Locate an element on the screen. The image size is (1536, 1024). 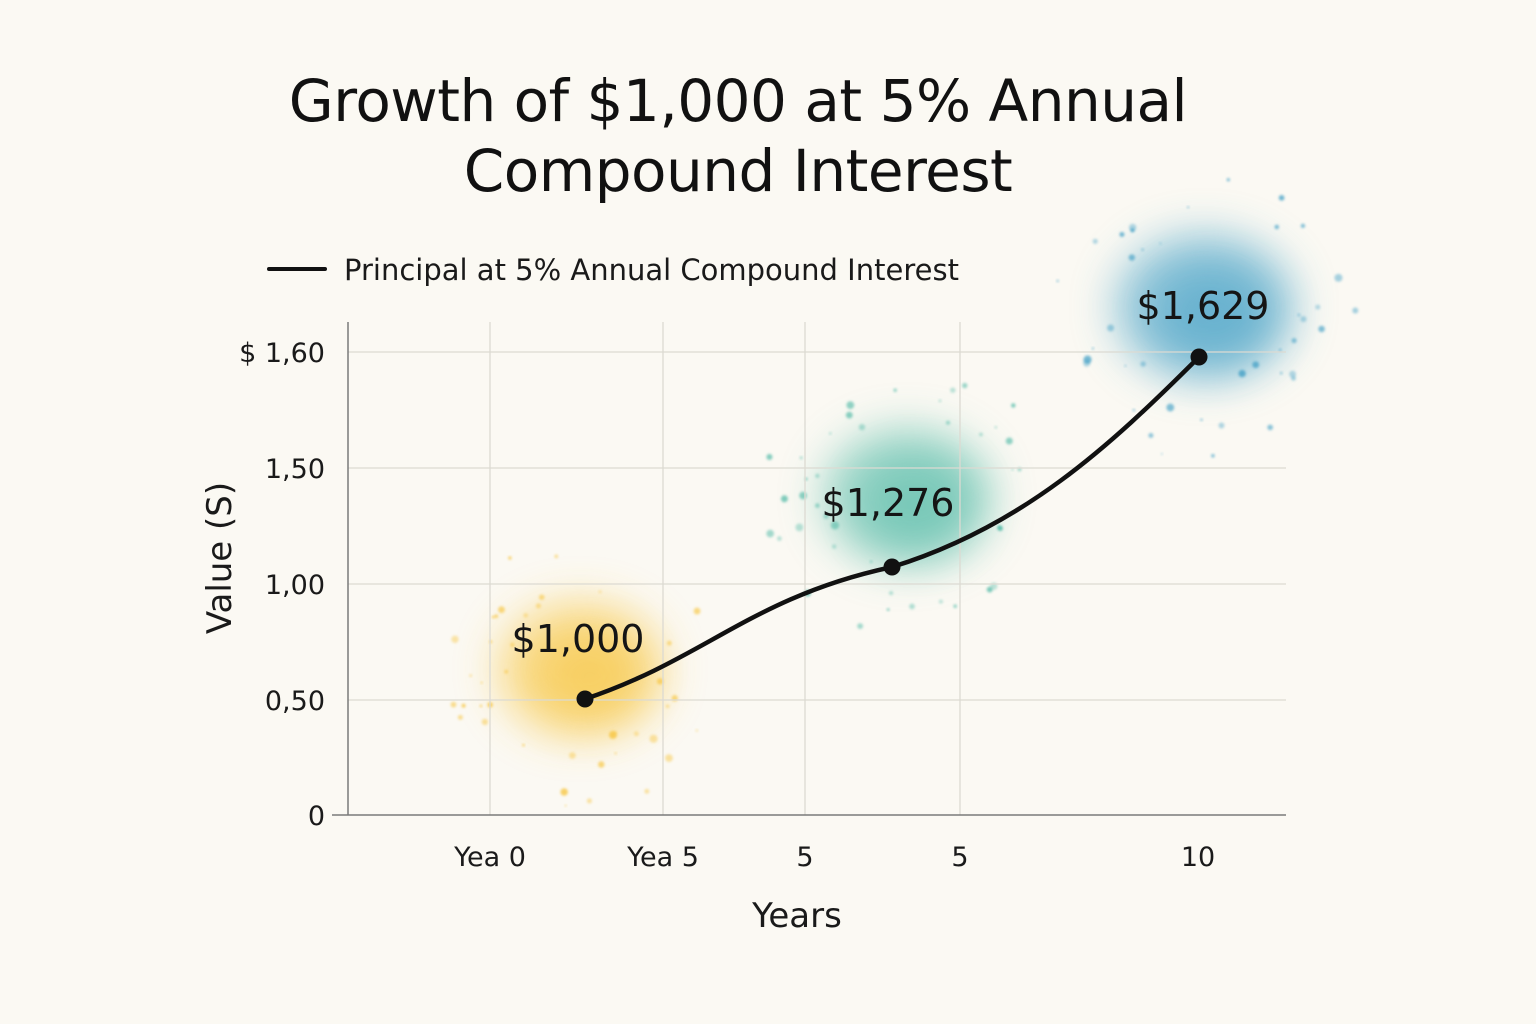
data-label: $1,000 is located at coordinates (578, 639).